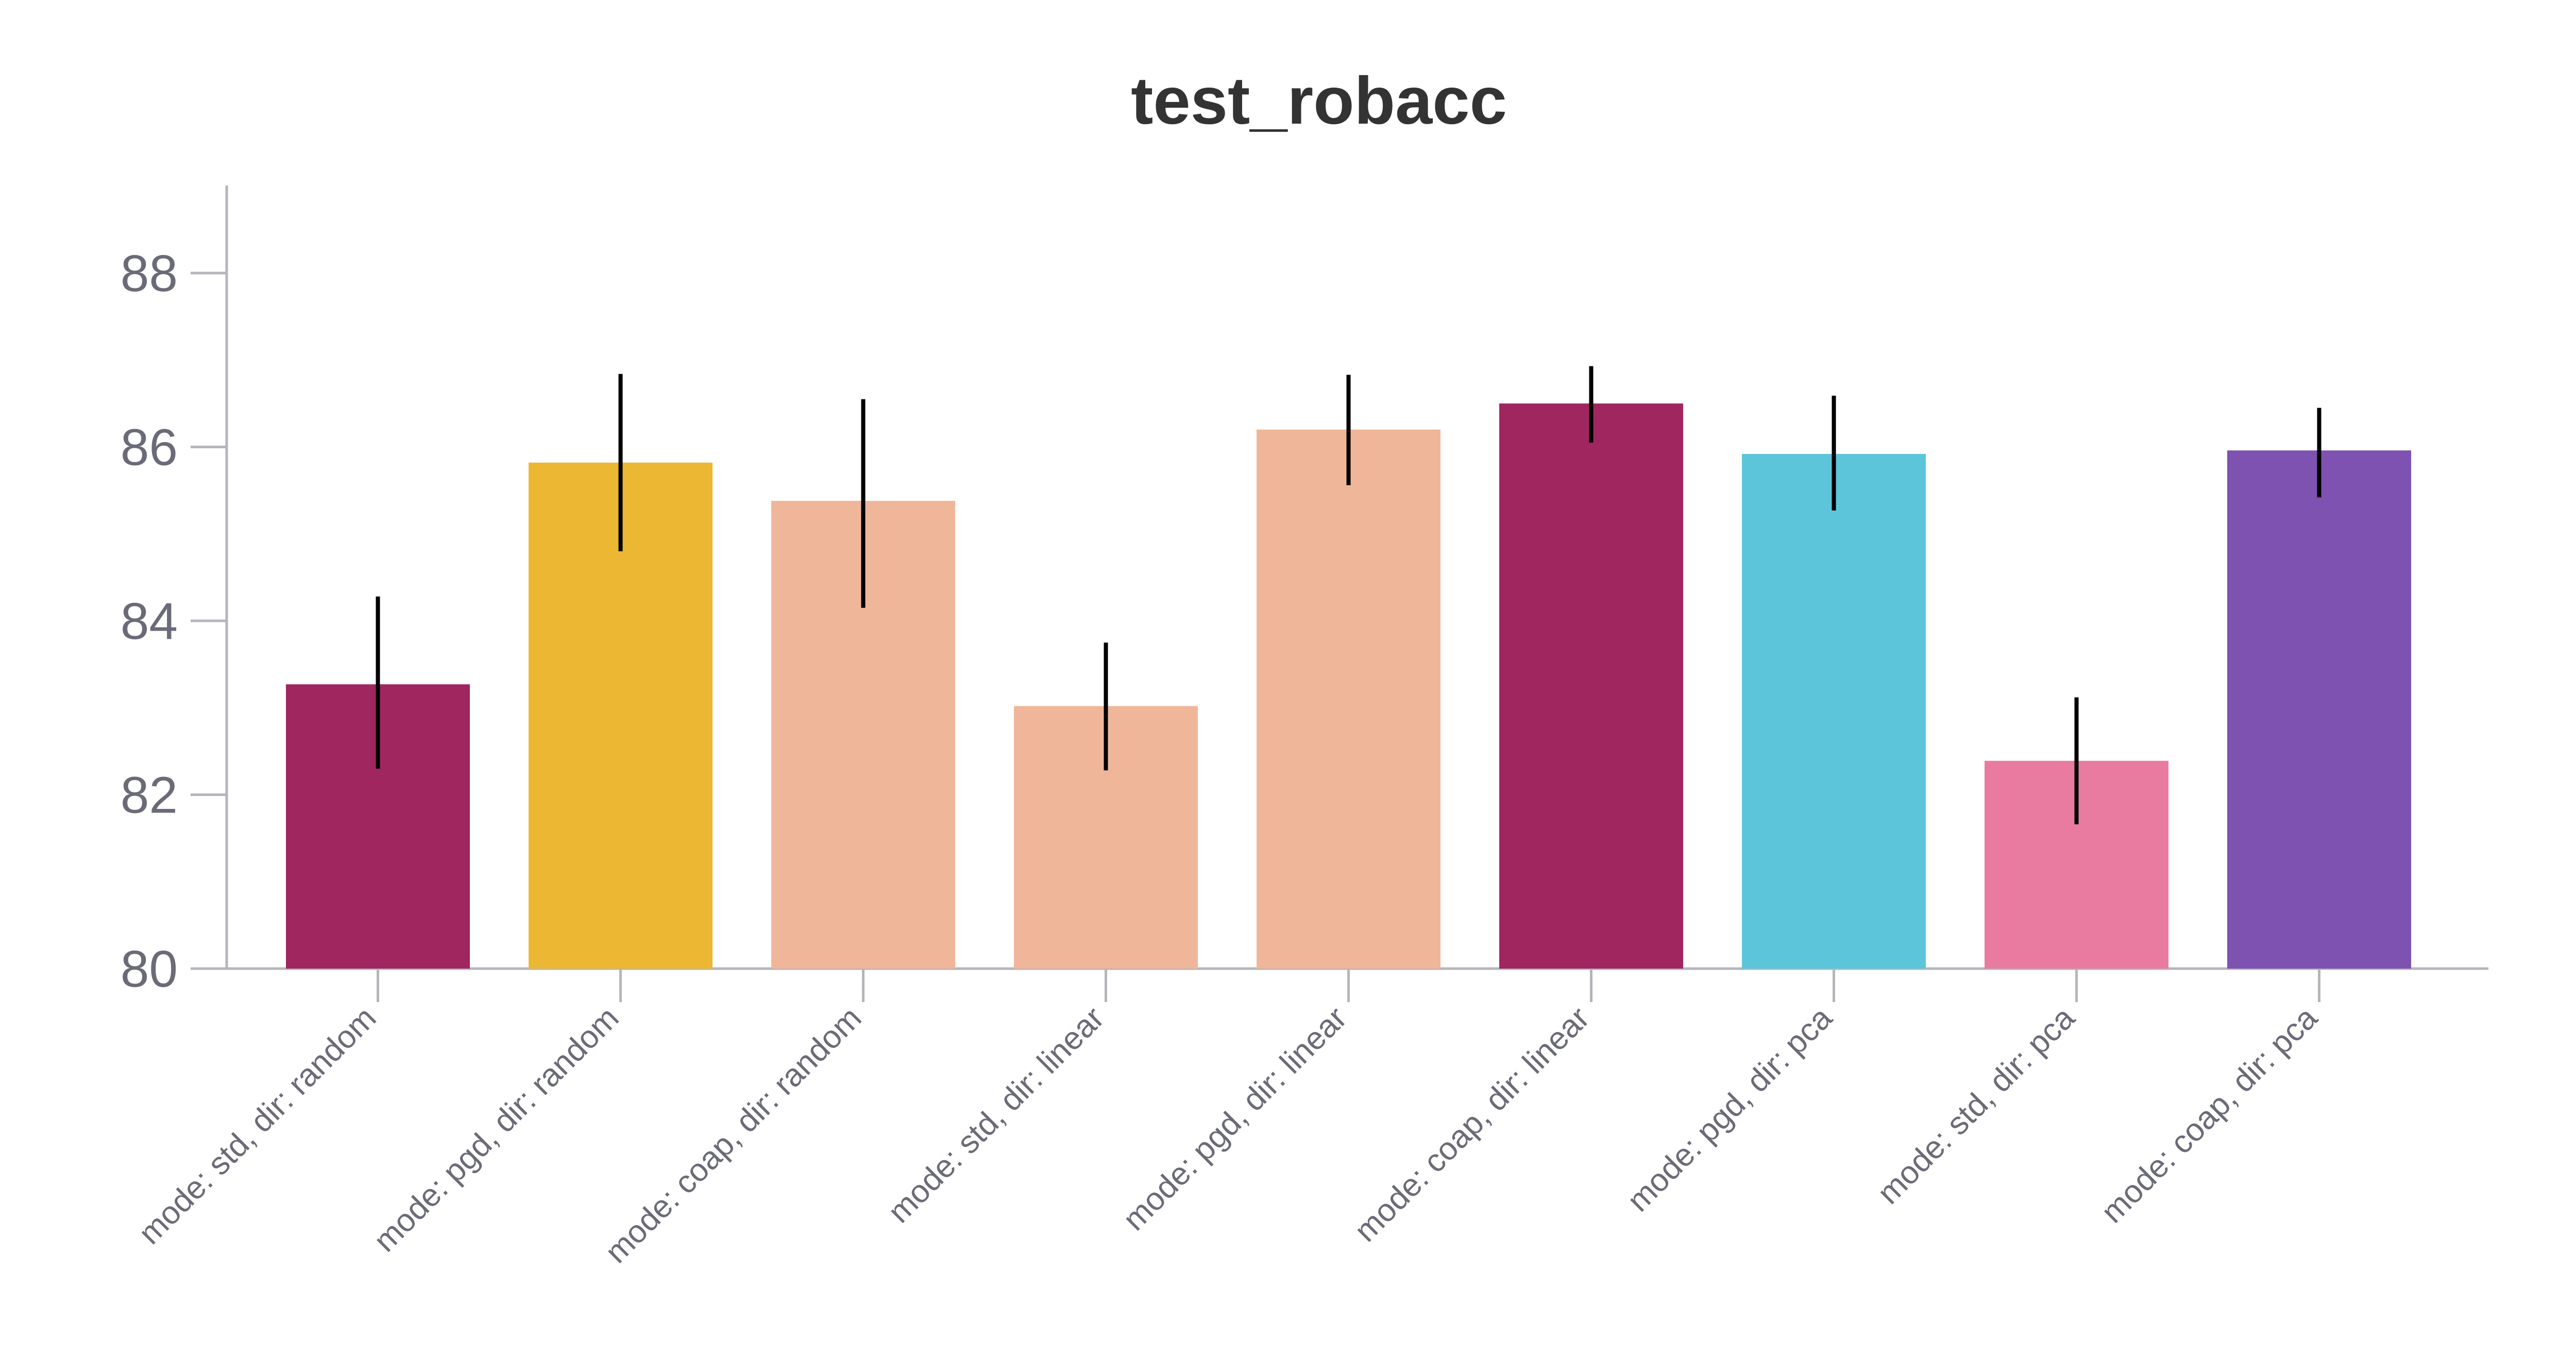  I want to click on y-tick-label-82: 82, so click(149, 796).